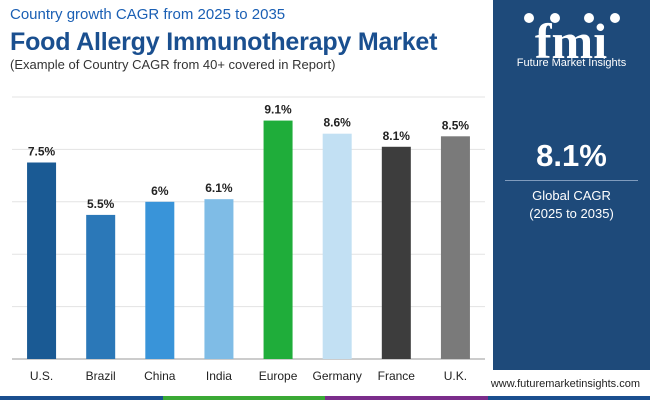 The width and height of the screenshot is (650, 400). Describe the element at coordinates (278, 239) in the screenshot. I see `bar-europe` at that location.